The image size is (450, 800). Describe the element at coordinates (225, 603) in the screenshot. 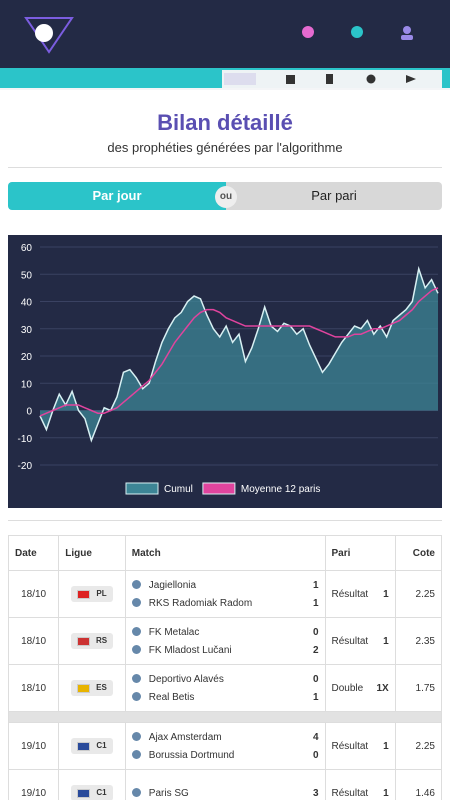

I see `team-row: RKS Radomiak Radom 1` at that location.